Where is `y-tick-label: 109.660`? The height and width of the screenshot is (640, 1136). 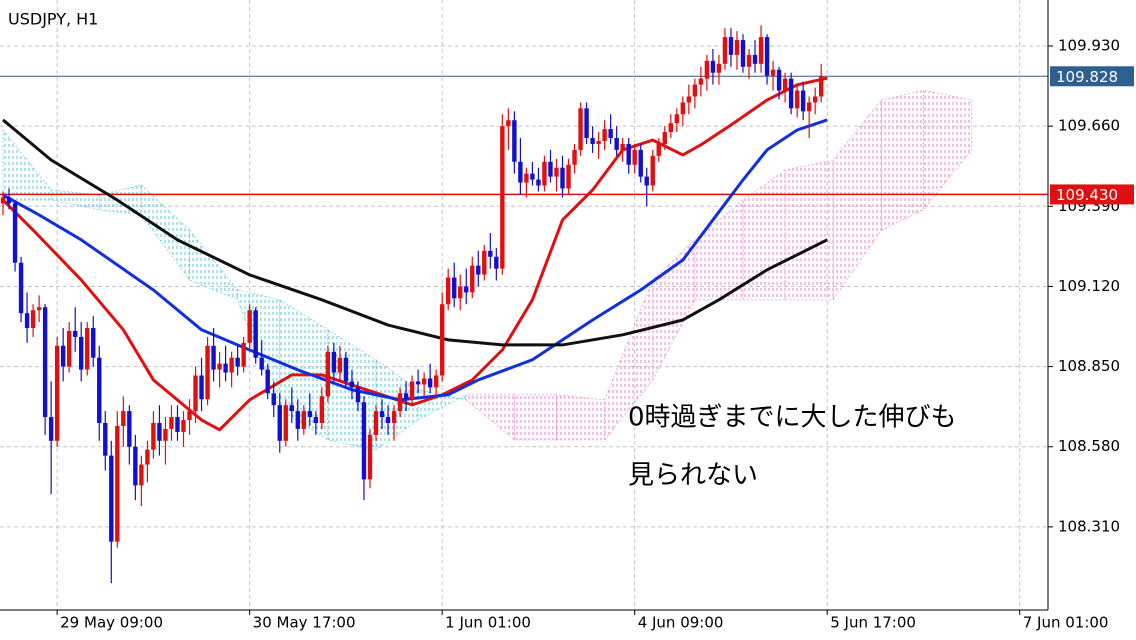
y-tick-label: 109.660 is located at coordinates (1089, 126).